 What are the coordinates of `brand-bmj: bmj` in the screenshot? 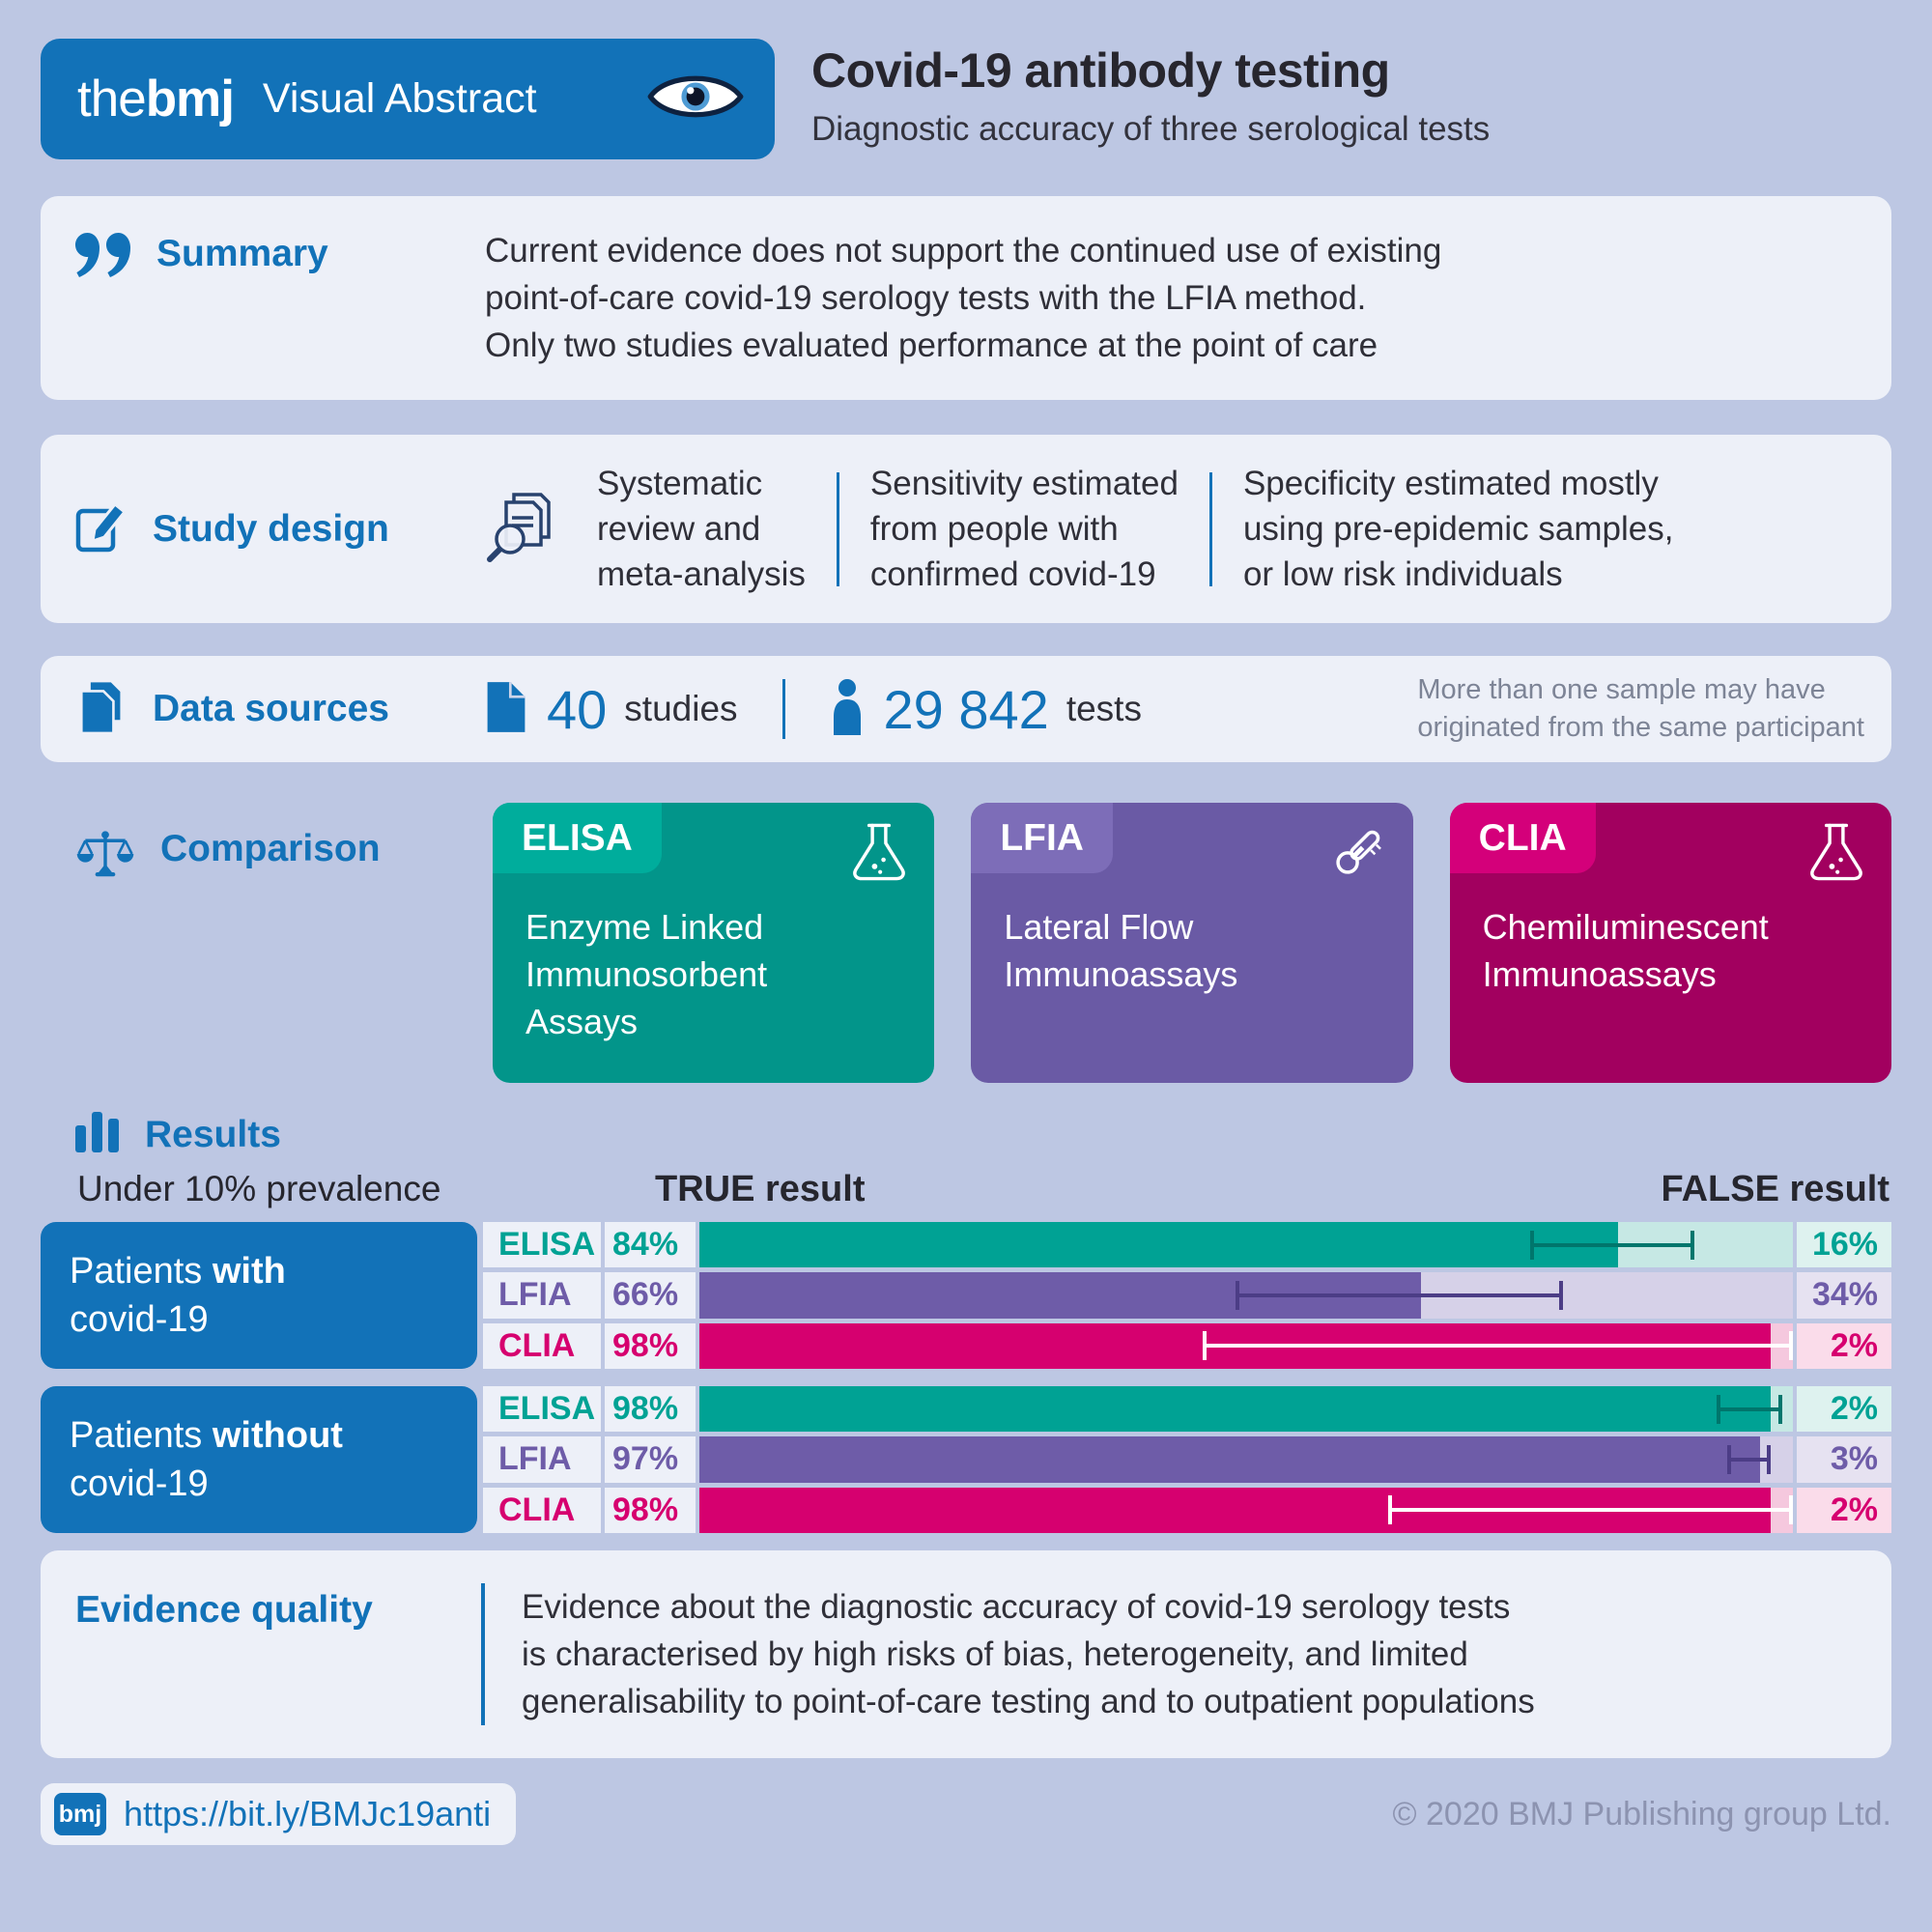 It's located at (190, 99).